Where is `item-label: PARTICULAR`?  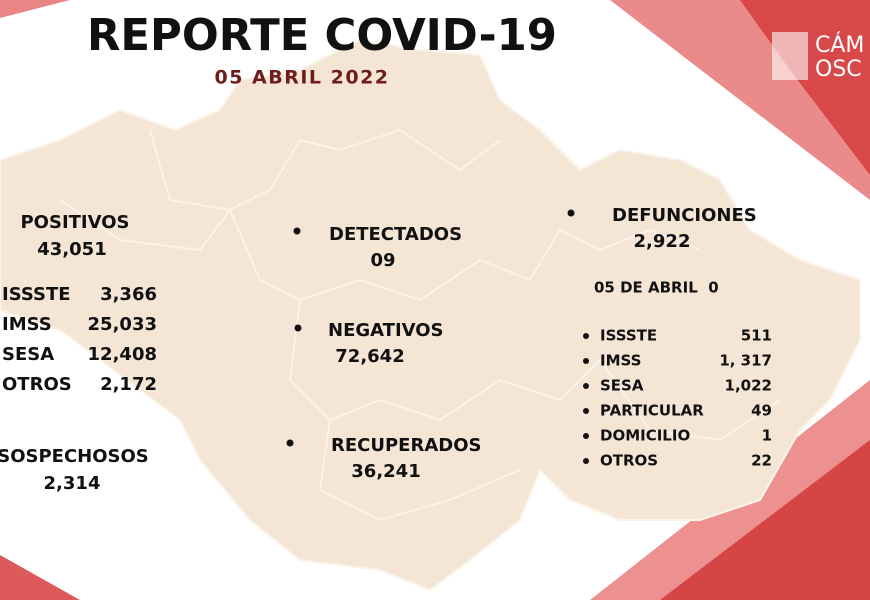
item-label: PARTICULAR is located at coordinates (652, 411).